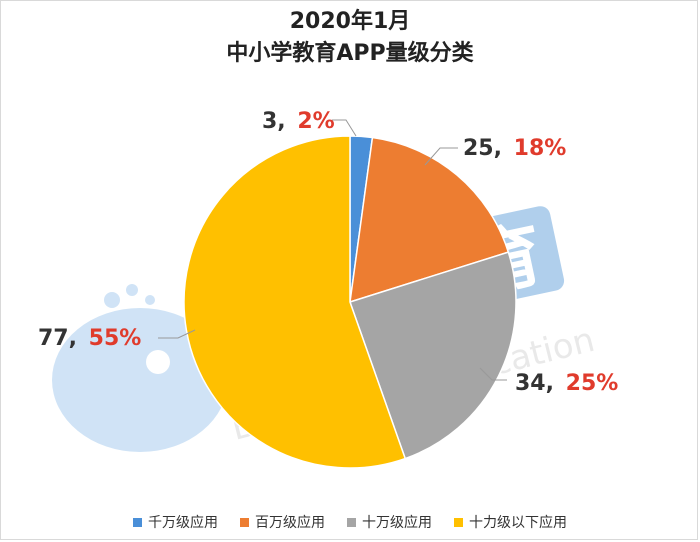 The width and height of the screenshot is (700, 542). I want to click on chart-title: 2020年1月 中小学教育APP量级分类, so click(350, 38).